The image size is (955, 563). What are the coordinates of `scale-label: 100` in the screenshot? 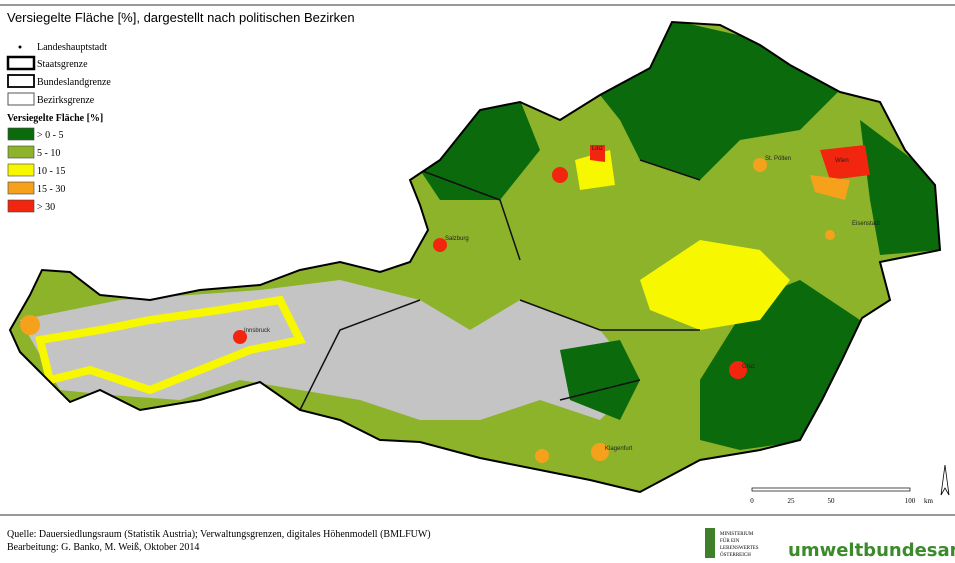 It's located at (910, 501).